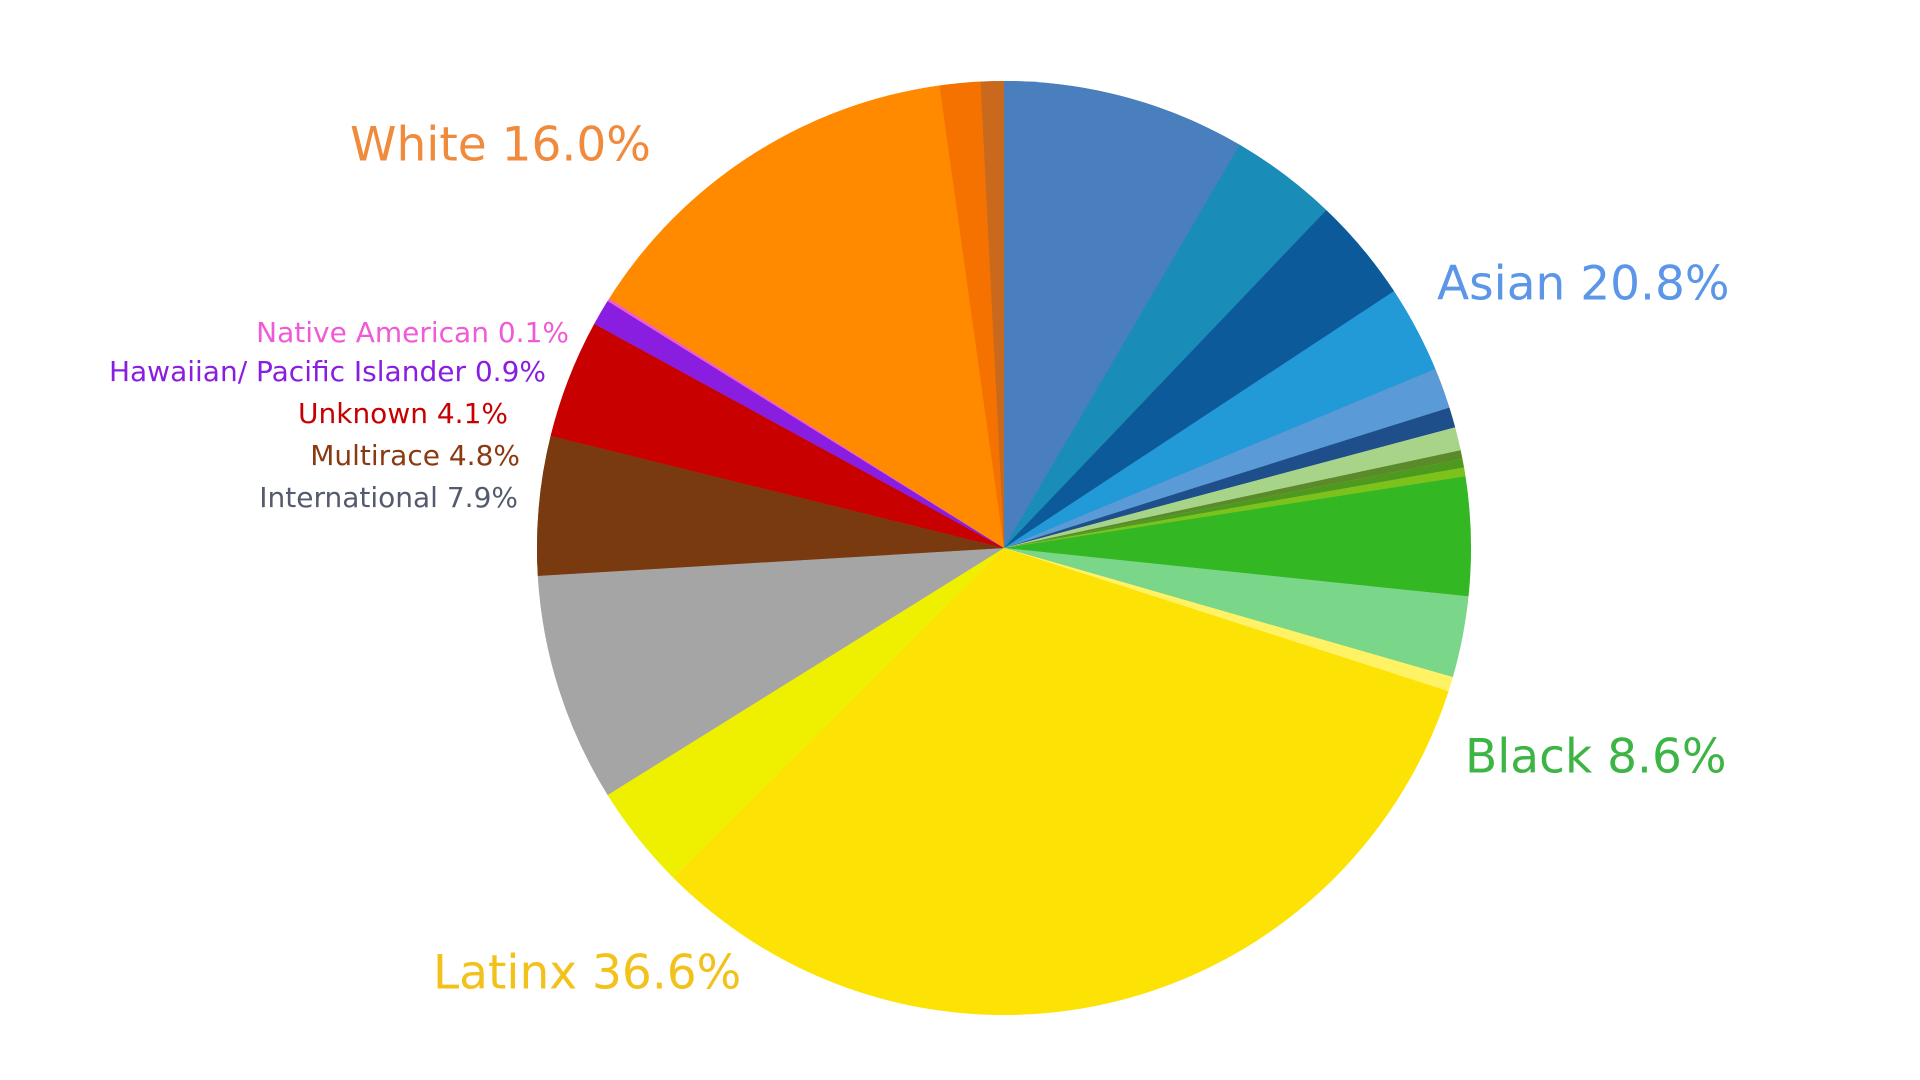 The height and width of the screenshot is (1080, 1920). I want to click on slice-label: Unknown 4.1%, so click(403, 413).